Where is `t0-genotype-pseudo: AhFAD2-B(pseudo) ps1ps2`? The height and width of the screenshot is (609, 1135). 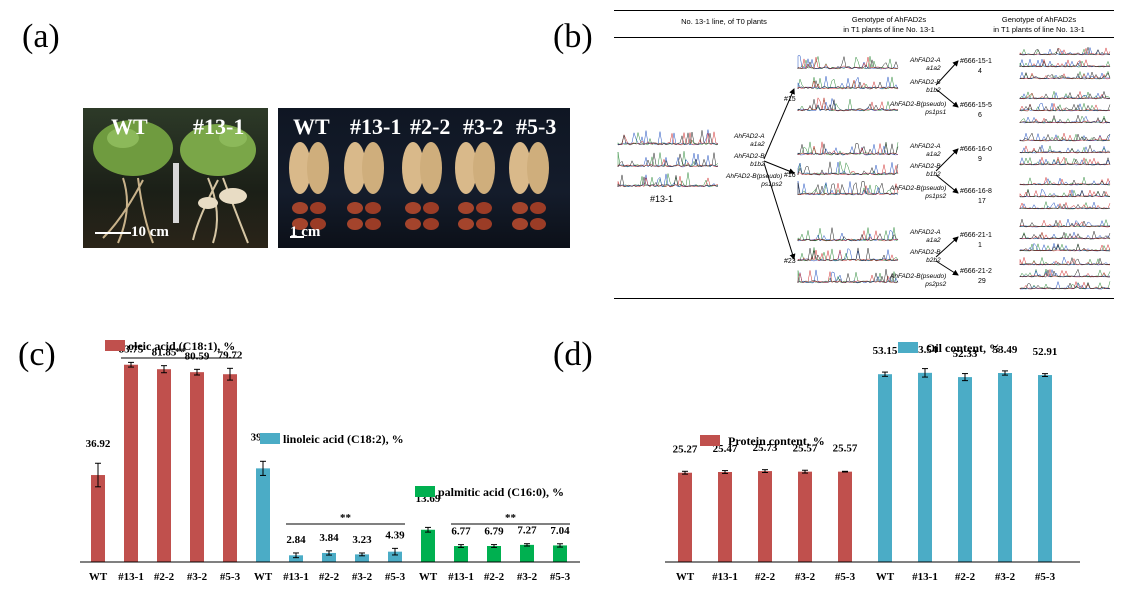 t0-genotype-pseudo: AhFAD2-B(pseudo) ps1ps2 is located at coordinates (754, 180).